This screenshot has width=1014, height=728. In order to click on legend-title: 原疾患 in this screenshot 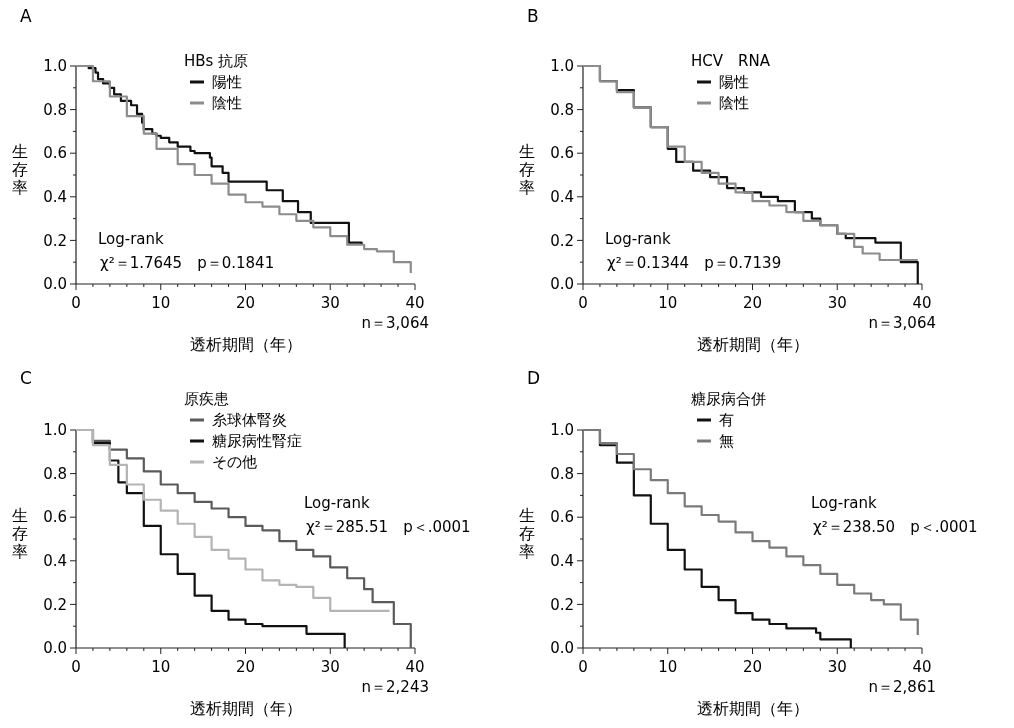, I will do `click(206, 399)`.